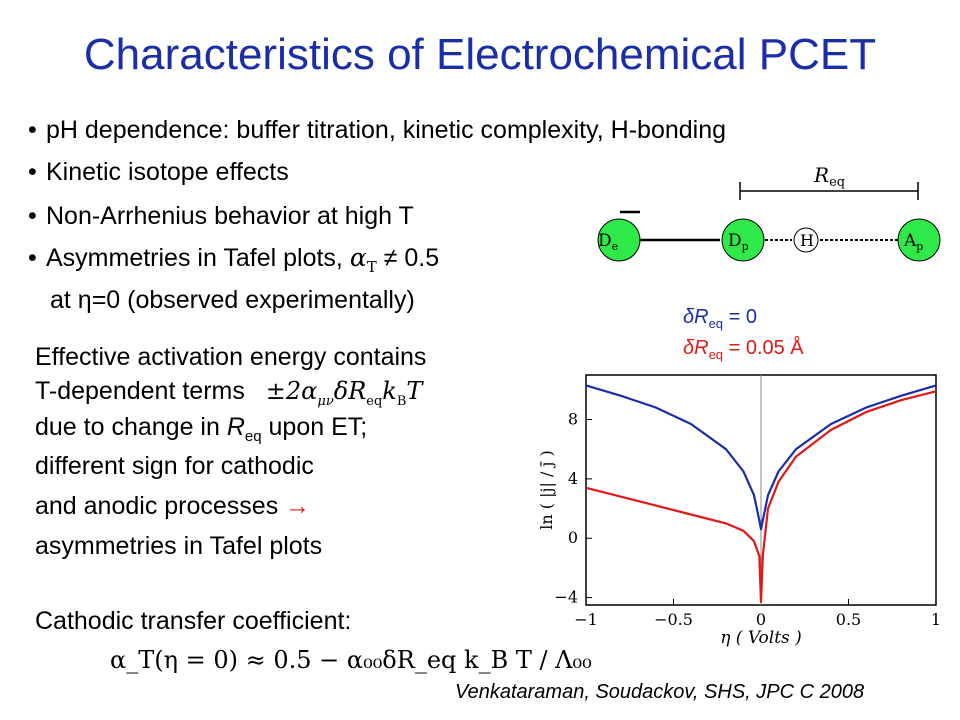  What do you see at coordinates (408, 258) in the screenshot?
I see `not-equal-text: ≠ 0.5` at bounding box center [408, 258].